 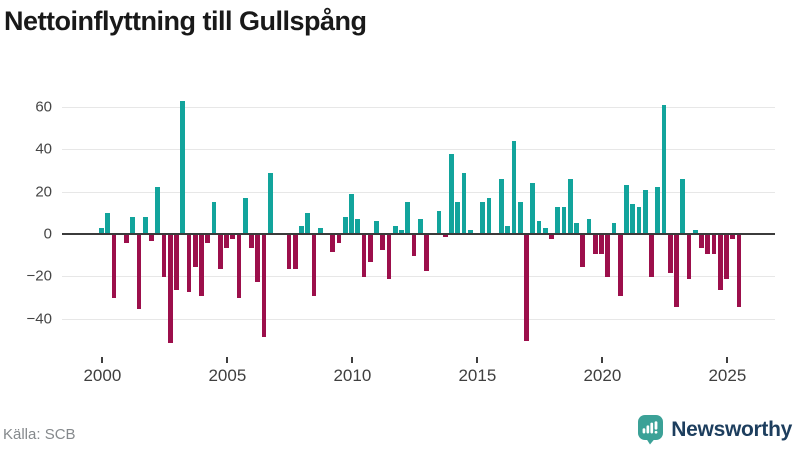 What do you see at coordinates (47, 234) in the screenshot?
I see `y-axis-label: 0` at bounding box center [47, 234].